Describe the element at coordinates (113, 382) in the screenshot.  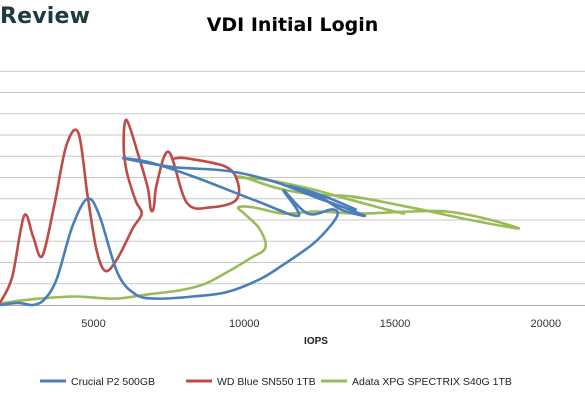
I see `legend-label-1: Crucial P2 500GB` at that location.